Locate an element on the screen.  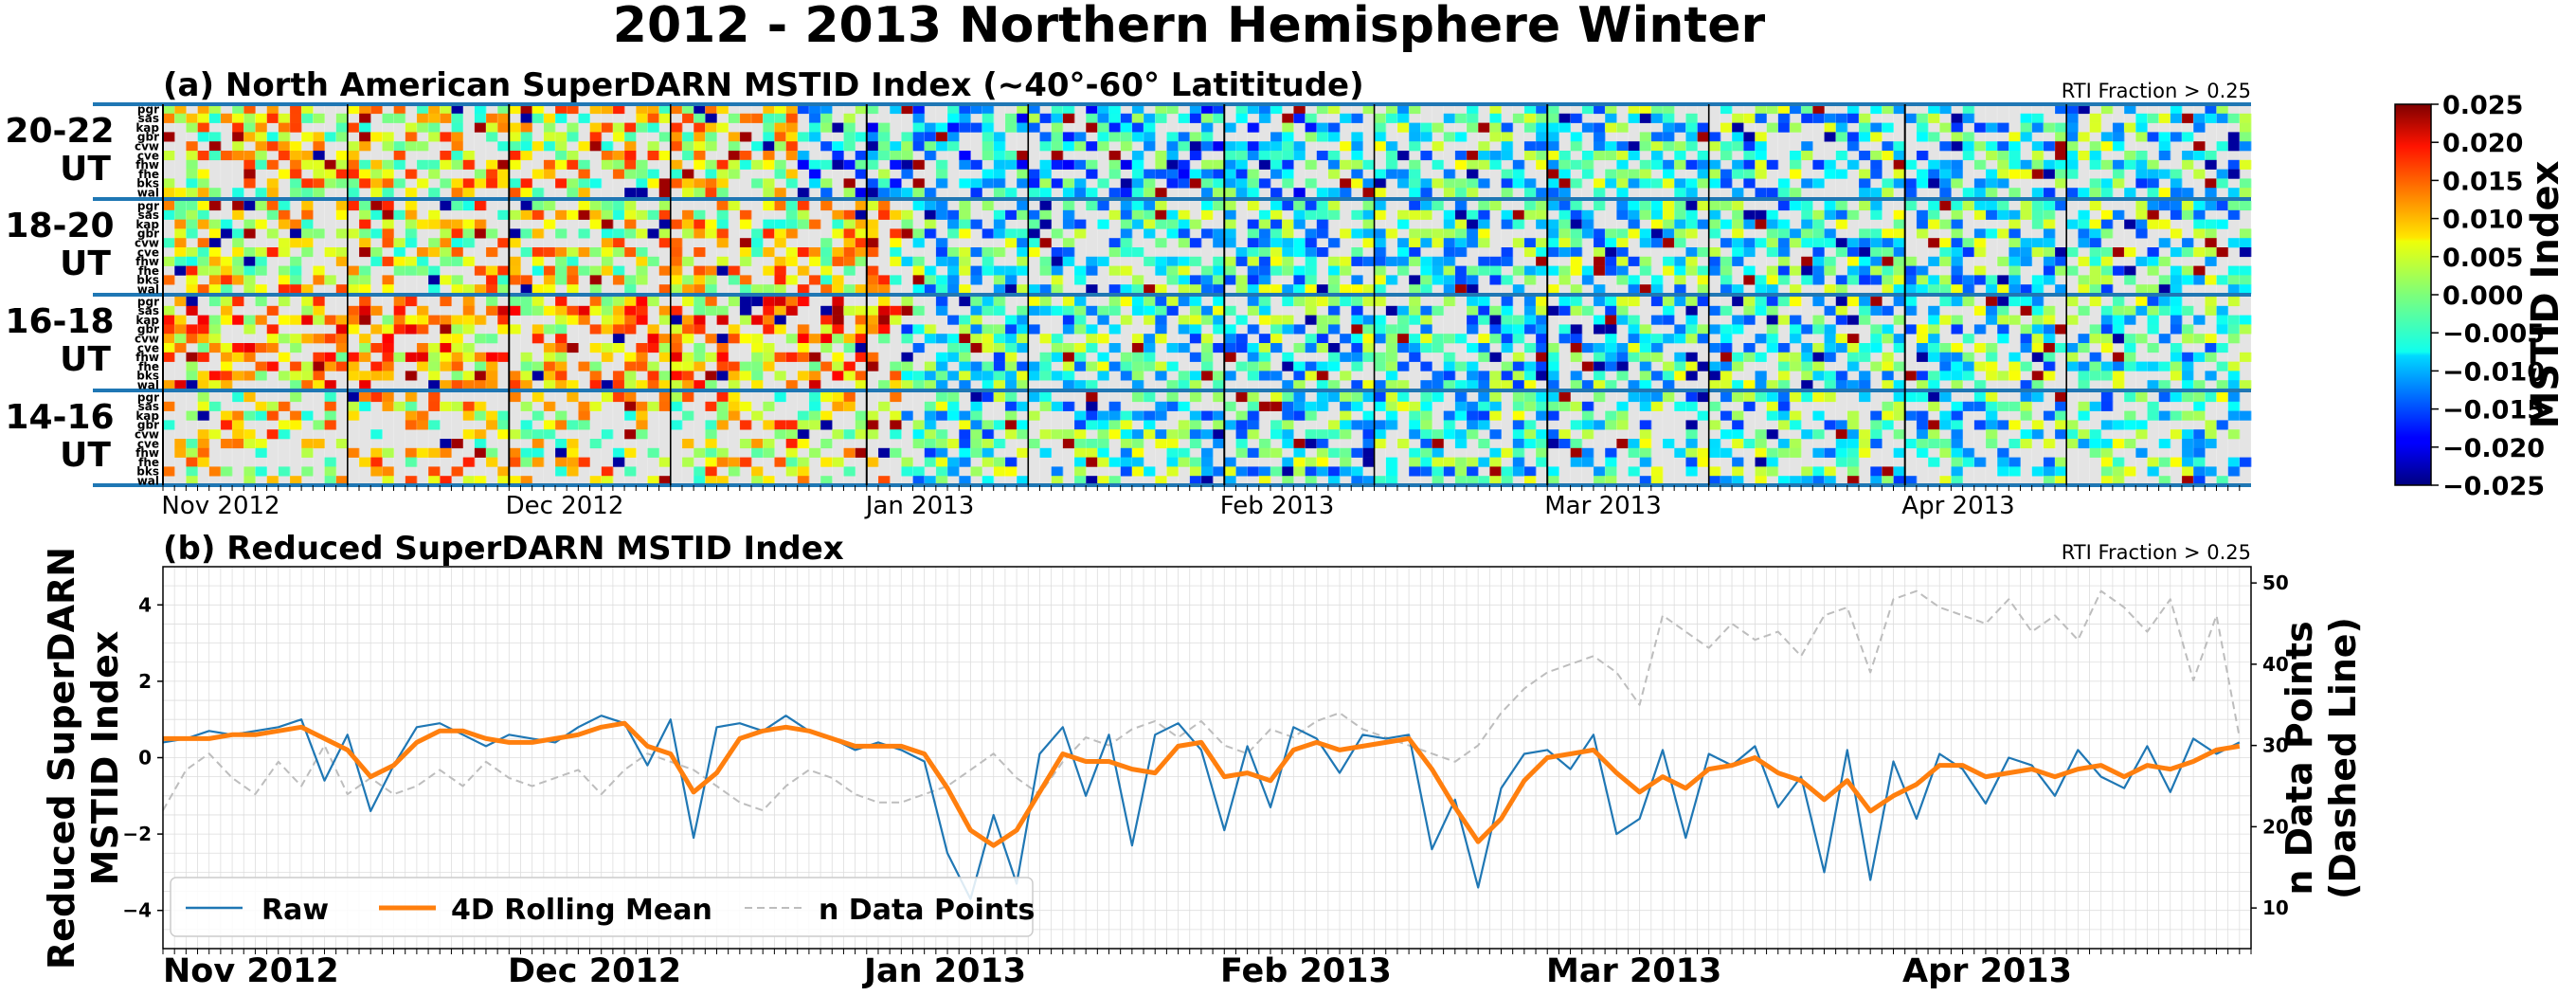
group-label-top: 16-18 is located at coordinates (59, 321).